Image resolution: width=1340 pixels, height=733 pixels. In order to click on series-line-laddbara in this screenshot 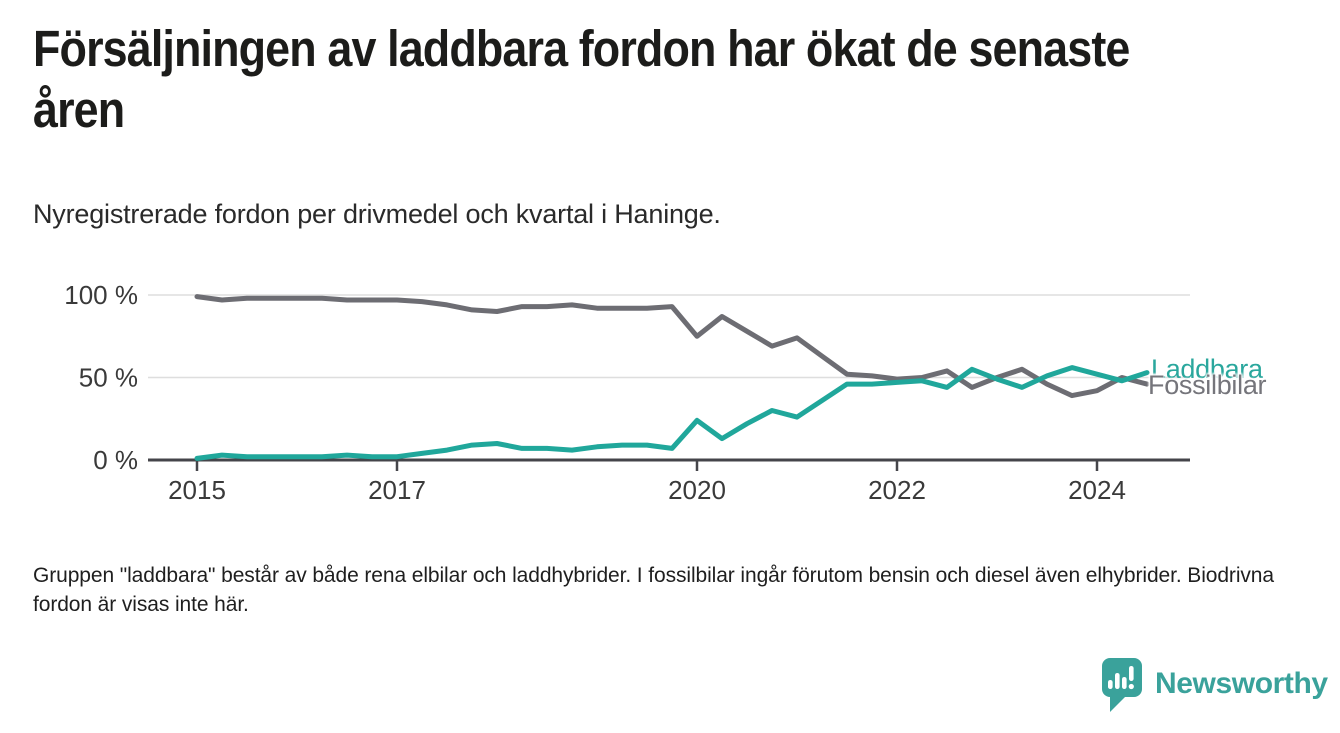, I will do `click(672, 413)`.